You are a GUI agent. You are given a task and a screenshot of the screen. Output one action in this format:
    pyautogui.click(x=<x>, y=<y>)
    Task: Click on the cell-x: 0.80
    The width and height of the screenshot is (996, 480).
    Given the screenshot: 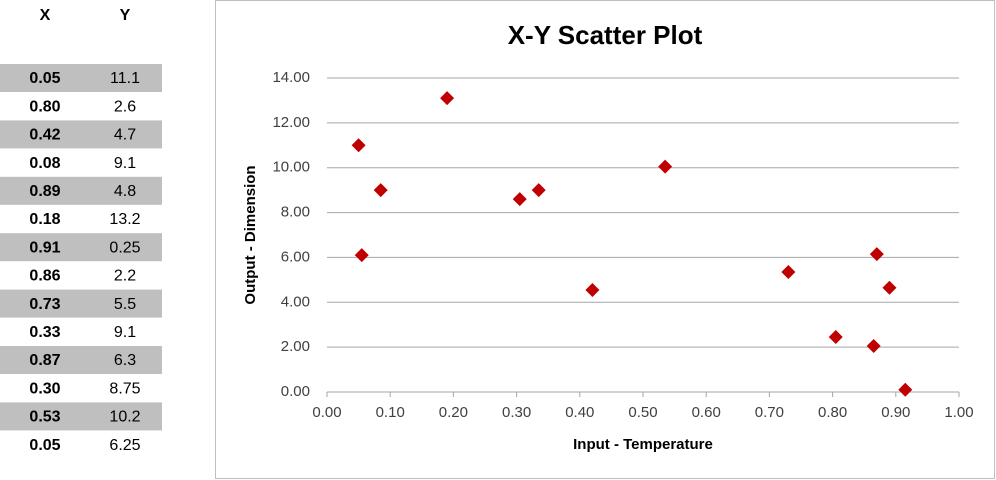 What is the action you would take?
    pyautogui.click(x=44, y=106)
    